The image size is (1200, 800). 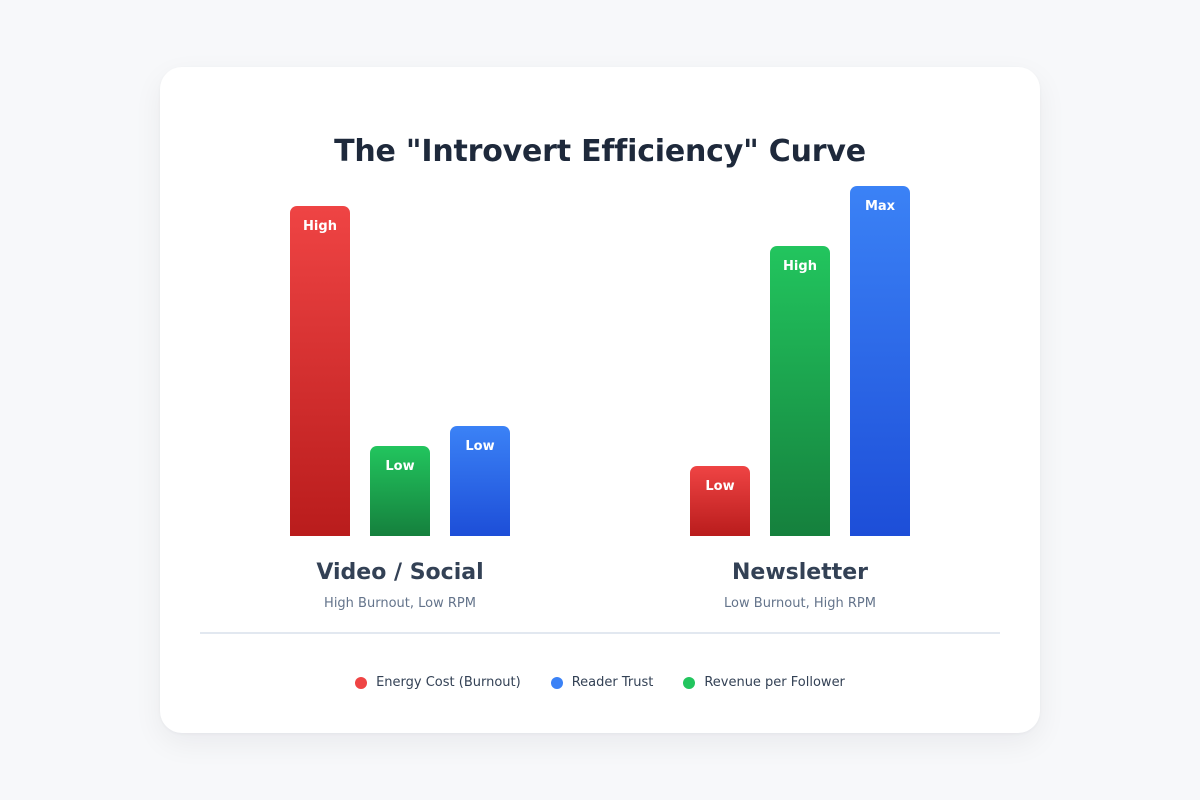 What do you see at coordinates (880, 361) in the screenshot?
I see `bar-newsletter-reader-trust: Max` at bounding box center [880, 361].